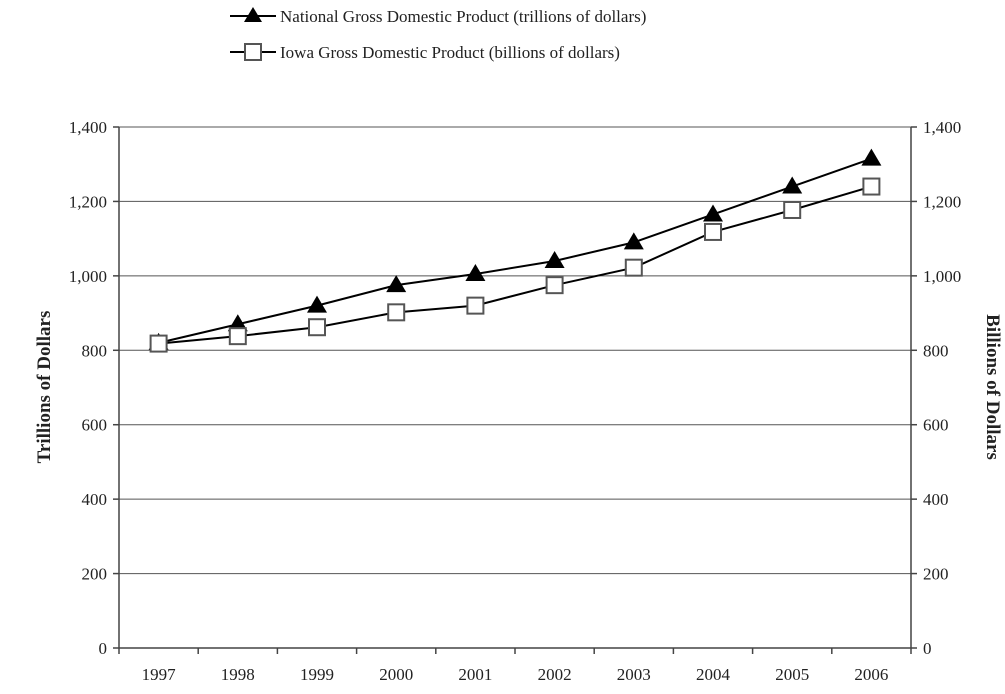 This screenshot has width=1005, height=694. What do you see at coordinates (555, 674) in the screenshot?
I see `x-tick-label: 2002` at bounding box center [555, 674].